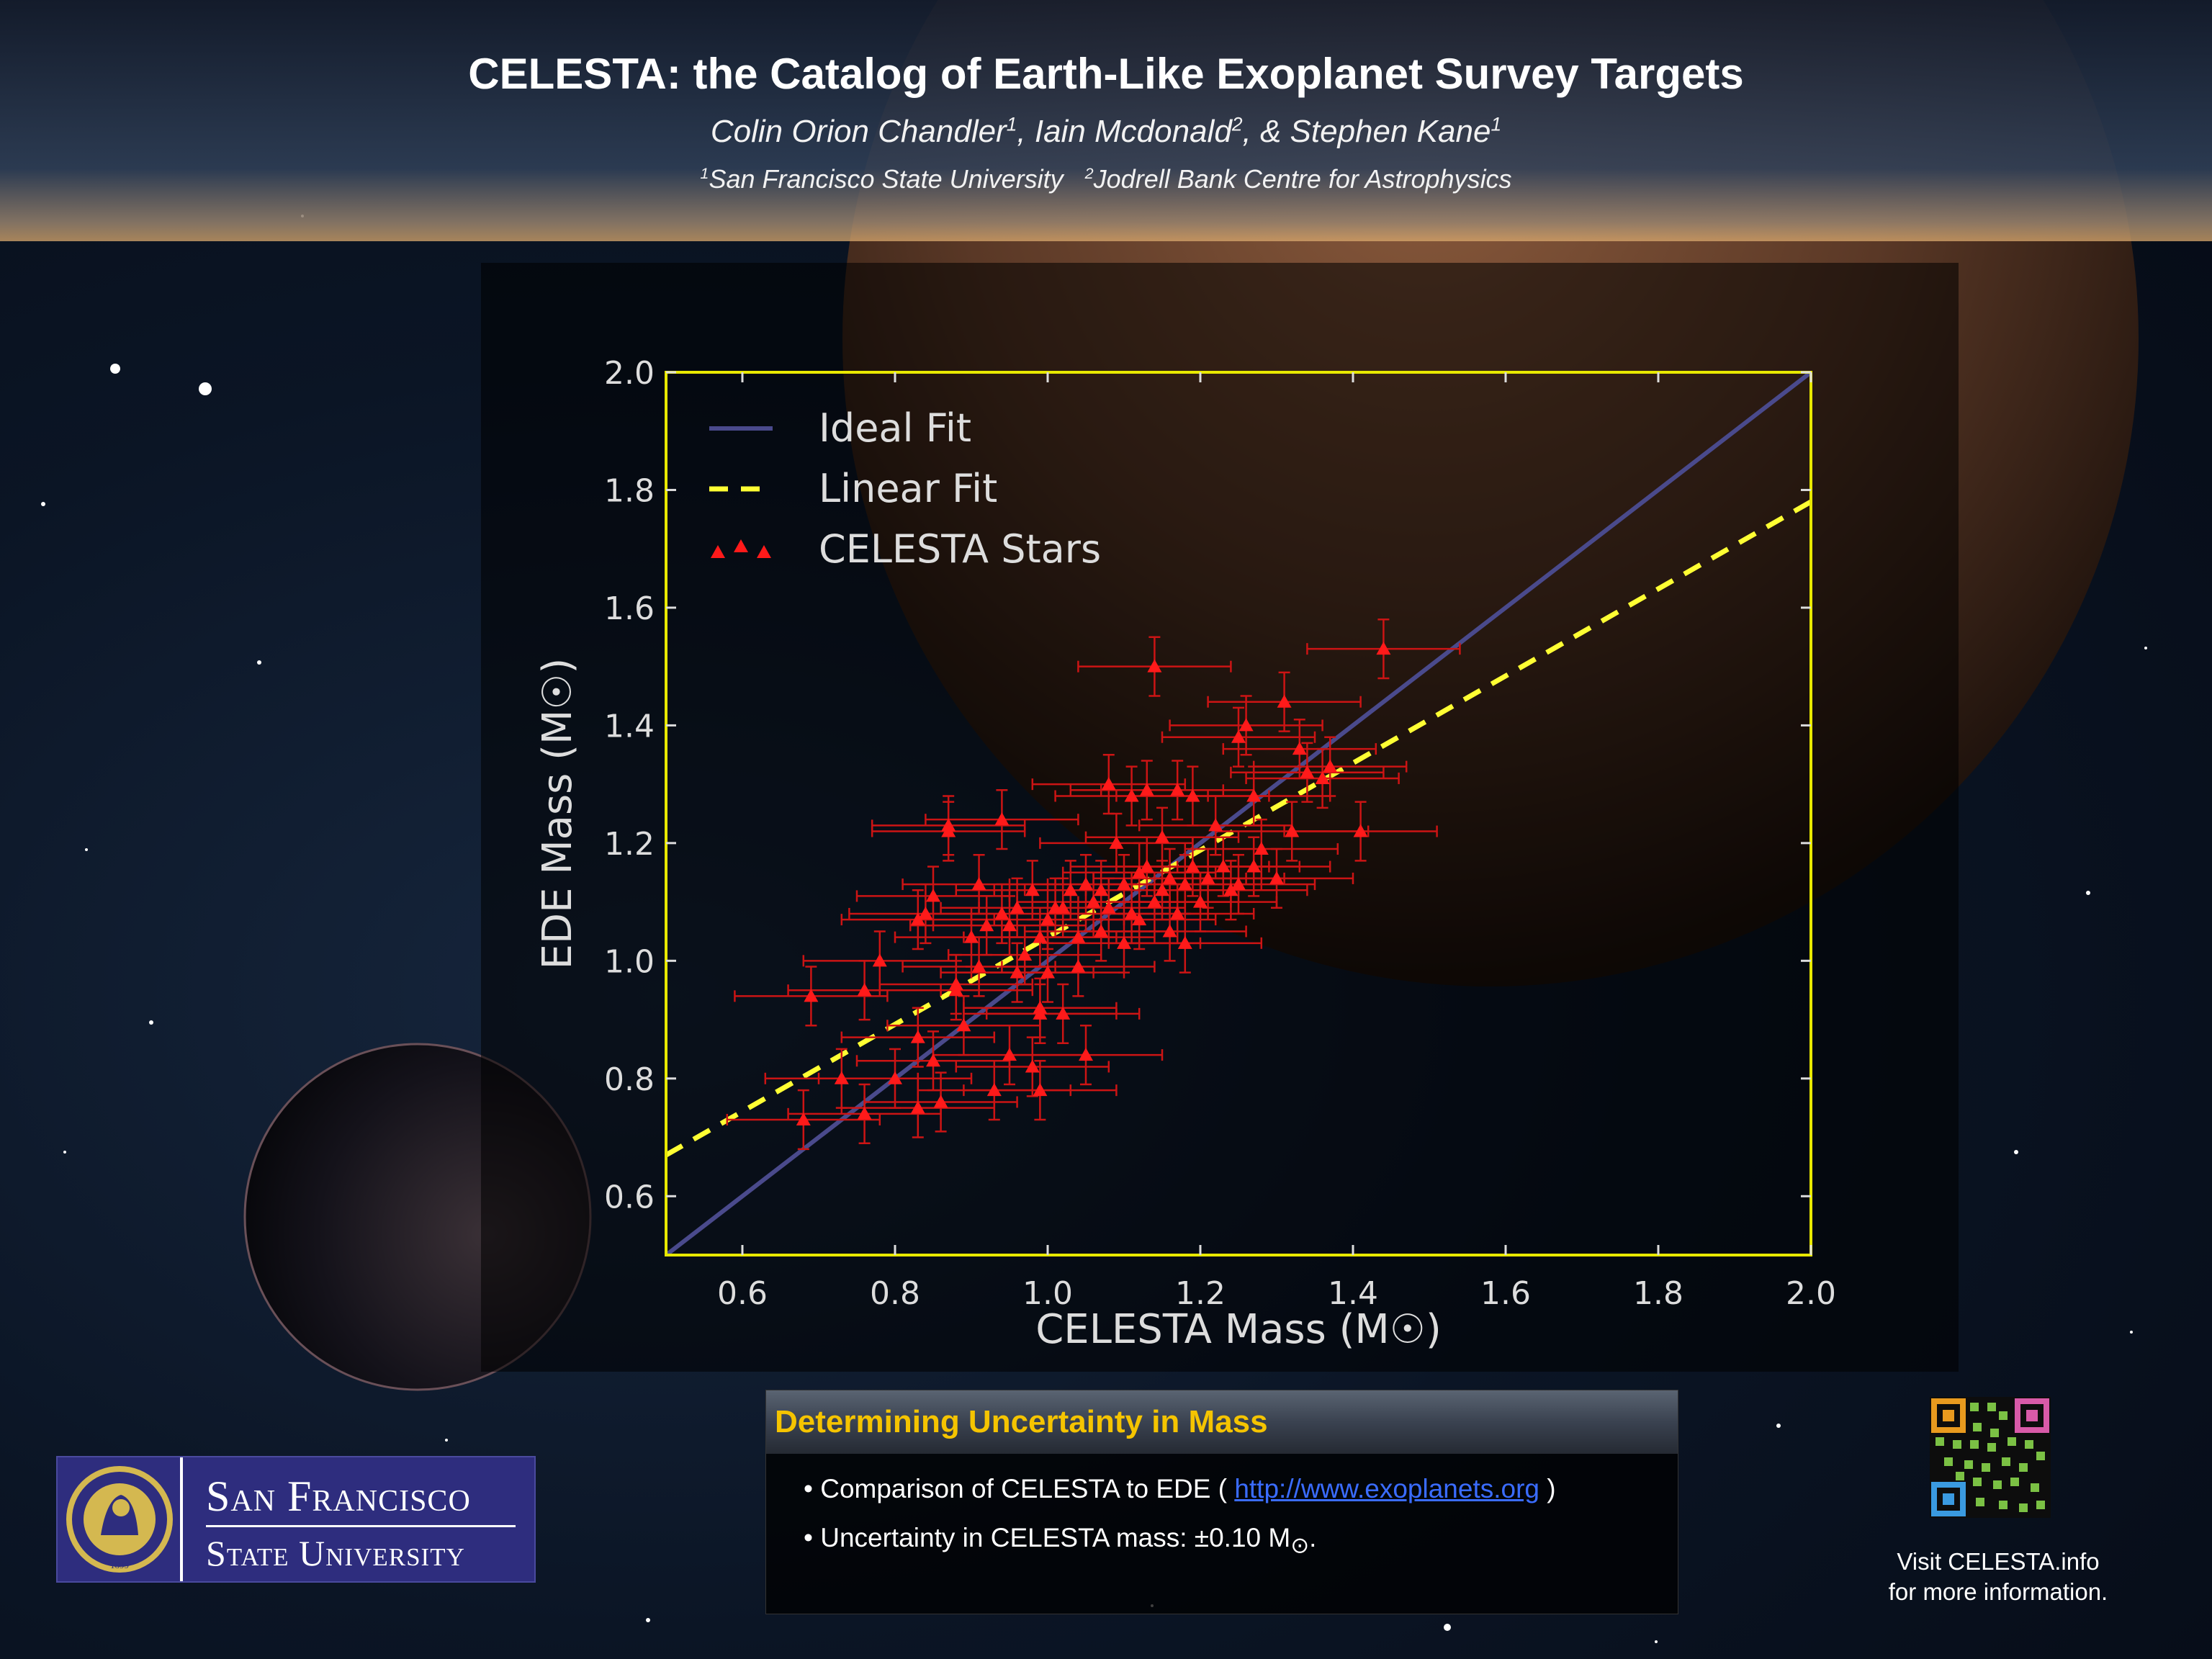 This screenshot has height=1659, width=2212. I want to click on affiliation: Jodrell Bank Centre for Astrophysics, so click(1302, 179).